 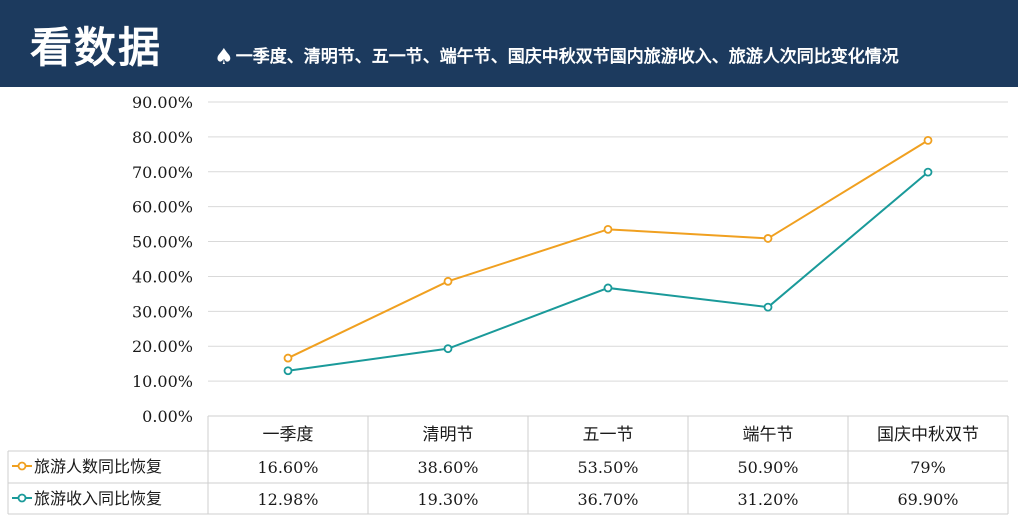 I want to click on table-value: 38.60%, so click(x=447, y=467).